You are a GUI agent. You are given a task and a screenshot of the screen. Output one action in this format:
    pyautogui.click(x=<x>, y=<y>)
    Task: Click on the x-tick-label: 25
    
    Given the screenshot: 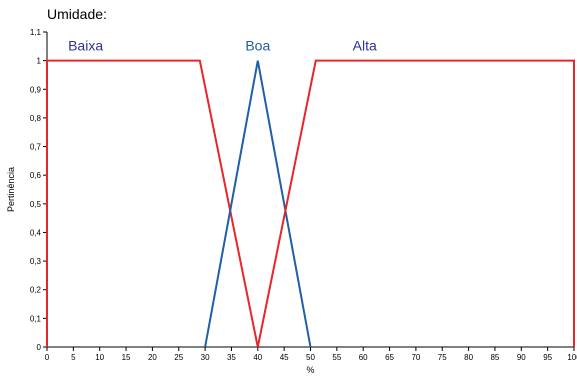 What is the action you would take?
    pyautogui.click(x=178, y=357)
    